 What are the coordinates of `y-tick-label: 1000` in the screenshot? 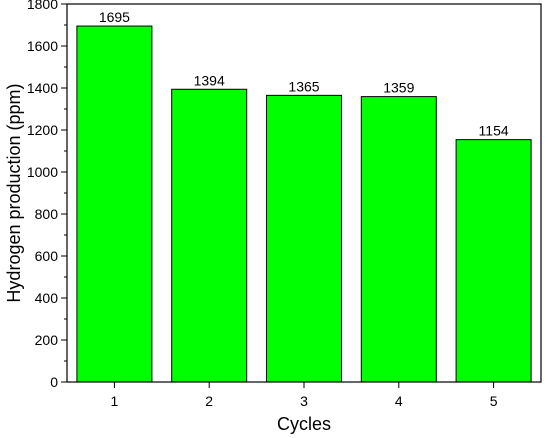 It's located at (42, 172).